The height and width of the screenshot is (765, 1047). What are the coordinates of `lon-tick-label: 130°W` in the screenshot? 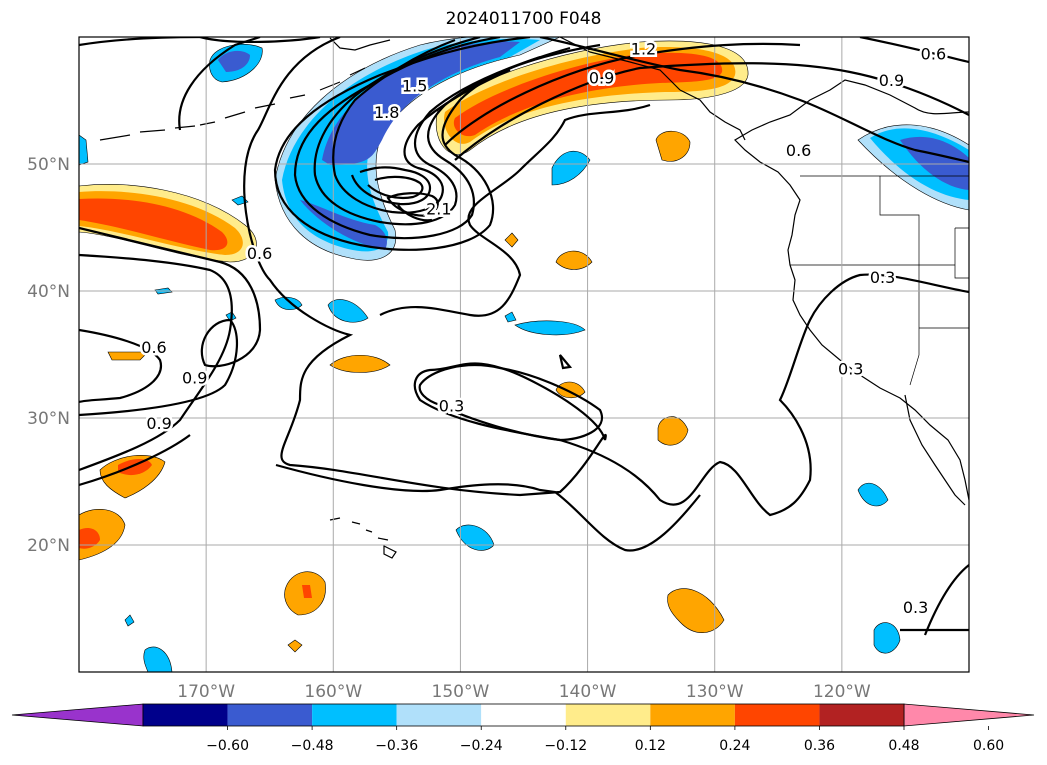 It's located at (715, 692).